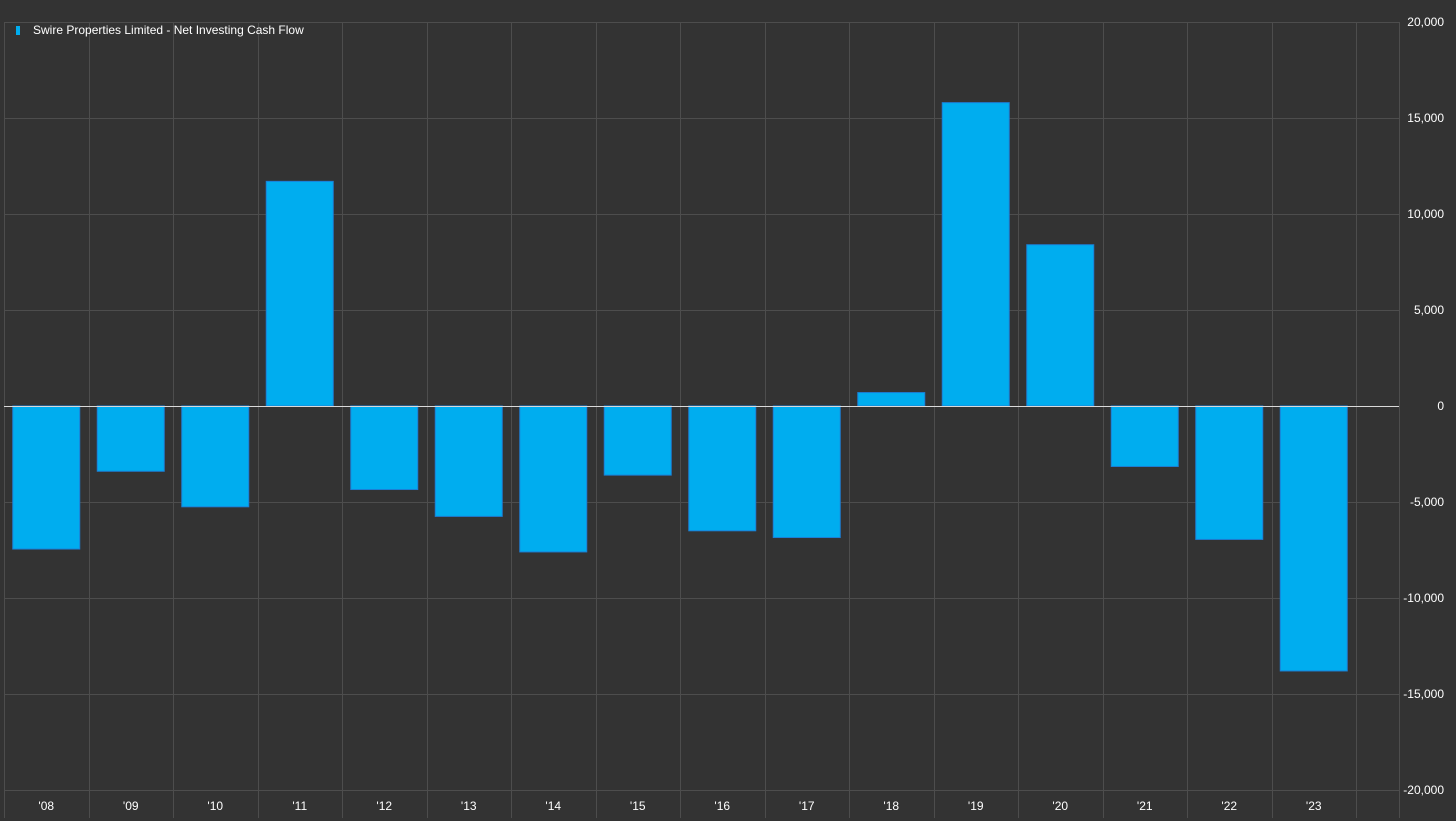  I want to click on x-tick-label-23: '23, so click(1314, 806).